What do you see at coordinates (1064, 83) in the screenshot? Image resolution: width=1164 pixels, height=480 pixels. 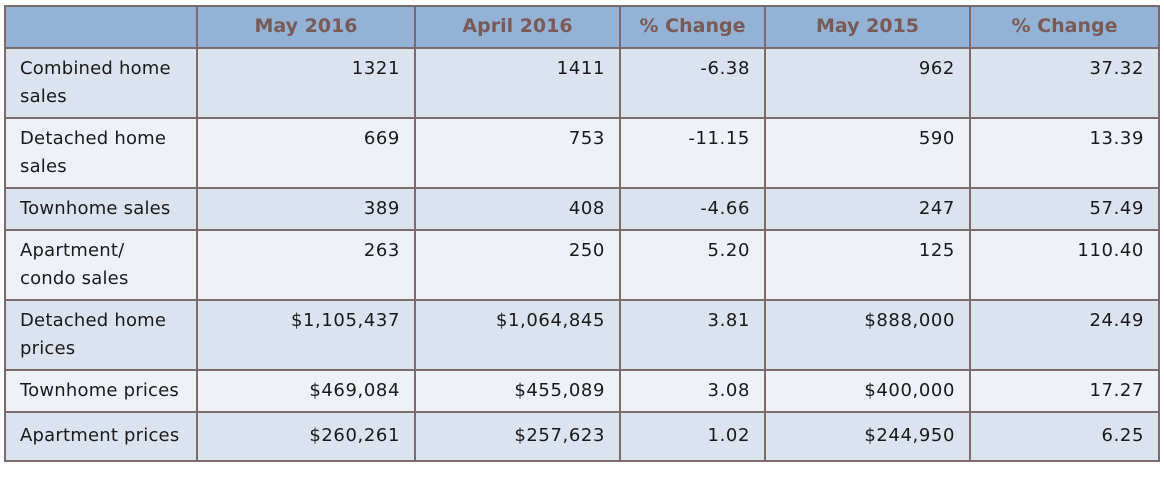 I see `cell-pct-change-year: 37.32` at bounding box center [1064, 83].